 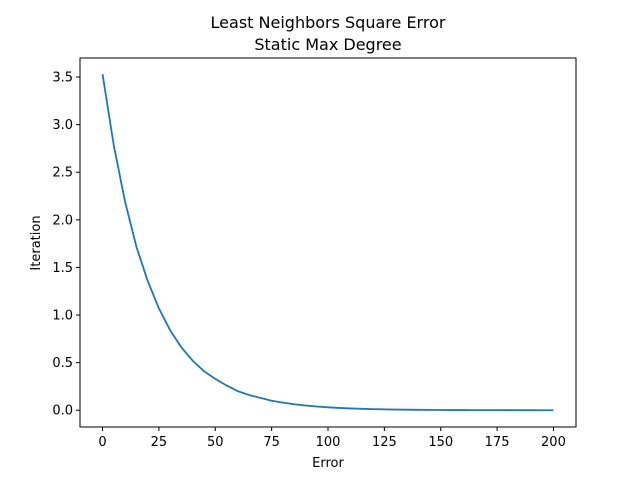 What do you see at coordinates (328, 463) in the screenshot?
I see `x-axis-label: Error` at bounding box center [328, 463].